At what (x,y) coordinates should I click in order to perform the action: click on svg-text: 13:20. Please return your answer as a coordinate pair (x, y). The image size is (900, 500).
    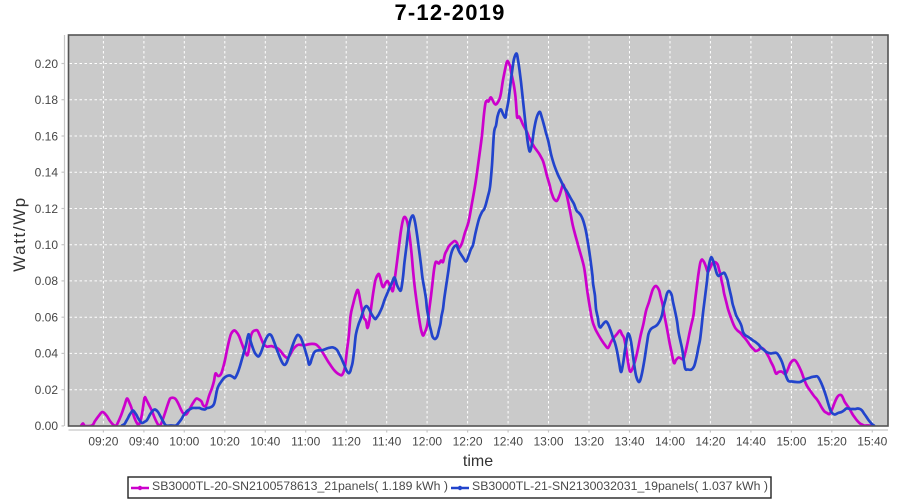
    Looking at the image, I should click on (589, 441).